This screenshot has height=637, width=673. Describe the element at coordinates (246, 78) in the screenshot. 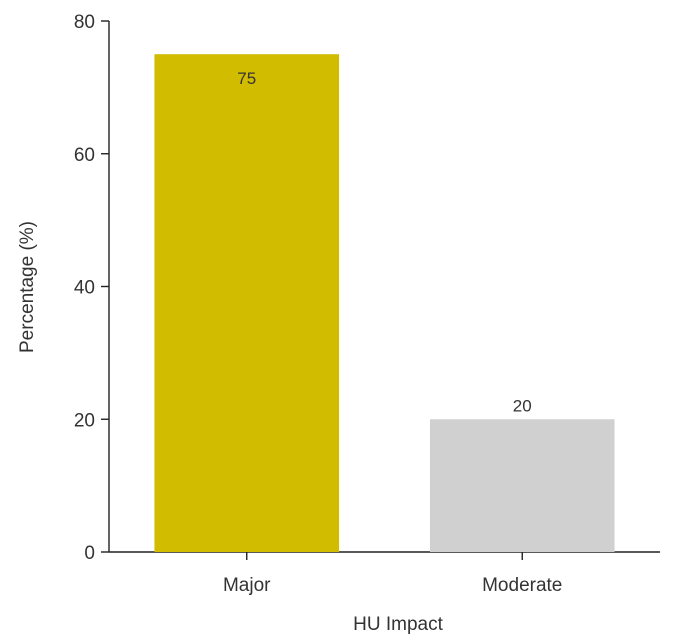

I see `data-label: 75` at that location.